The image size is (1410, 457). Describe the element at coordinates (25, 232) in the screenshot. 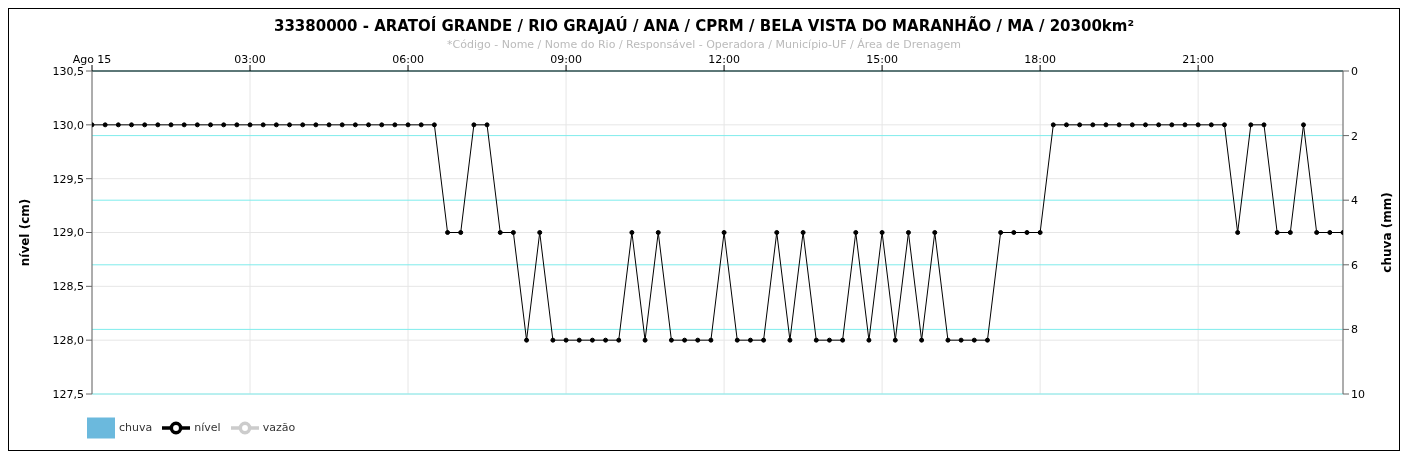

I see `y-axis-title: nível (cm)` at that location.